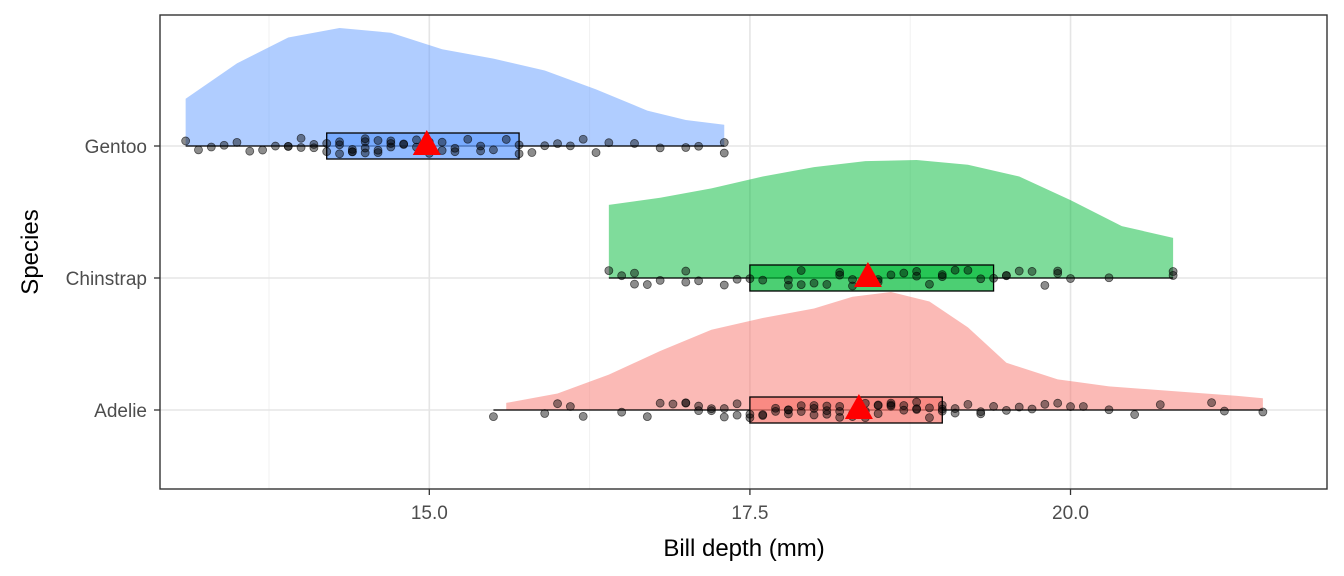  What do you see at coordinates (429, 513) in the screenshot?
I see `x-tick-label: 15.0` at bounding box center [429, 513].